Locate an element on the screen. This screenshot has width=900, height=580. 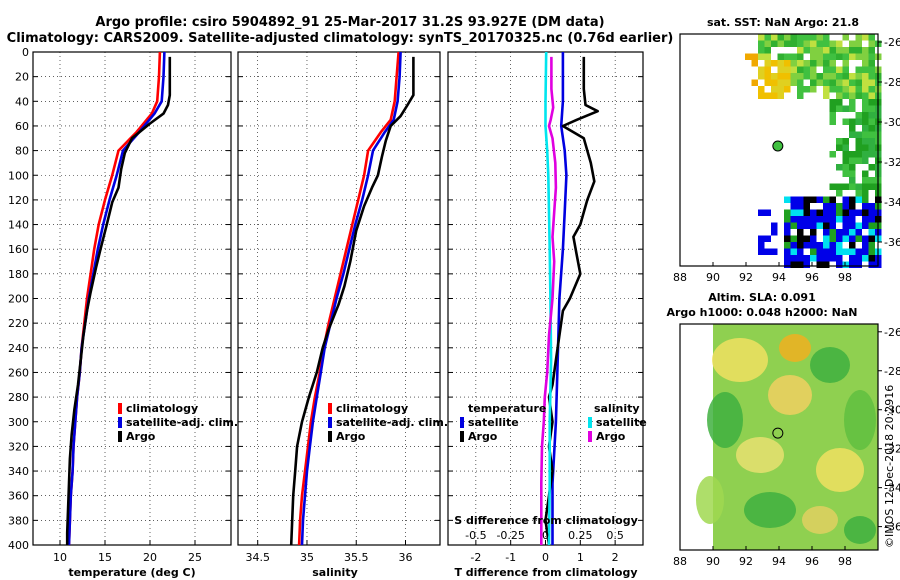
legend-title-salinity: salinity is located at coordinates (617, 408).